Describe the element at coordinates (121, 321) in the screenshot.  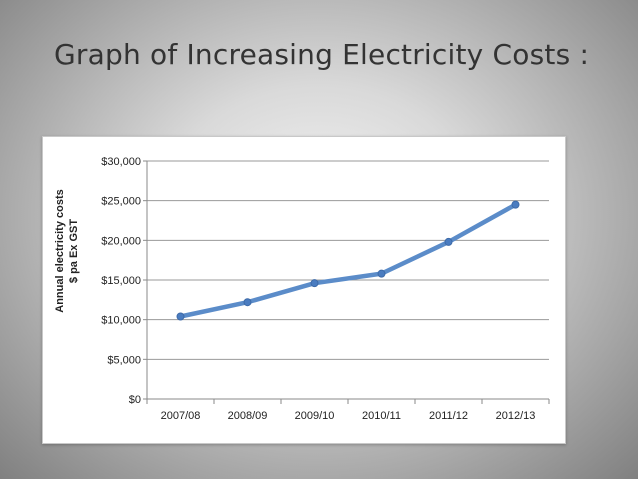
I see `y-tick-label-2: $10,000` at that location.